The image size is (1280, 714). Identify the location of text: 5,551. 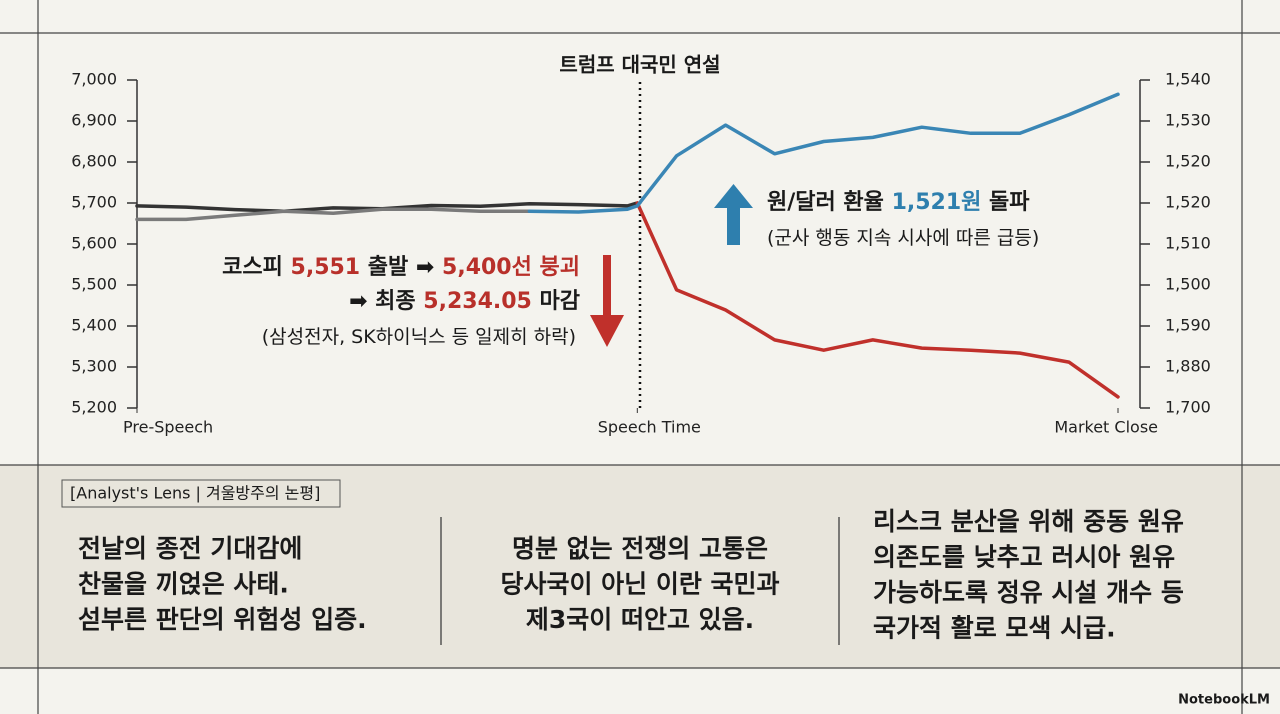
(326, 267).